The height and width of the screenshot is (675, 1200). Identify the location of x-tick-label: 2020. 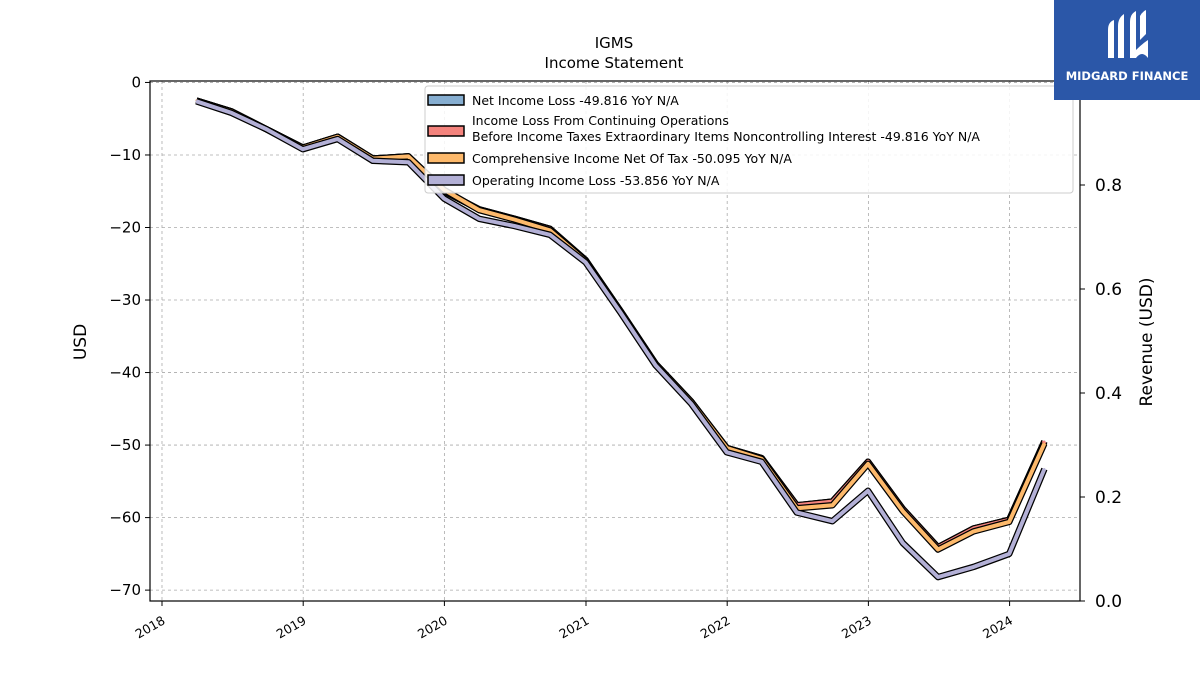
(432, 627).